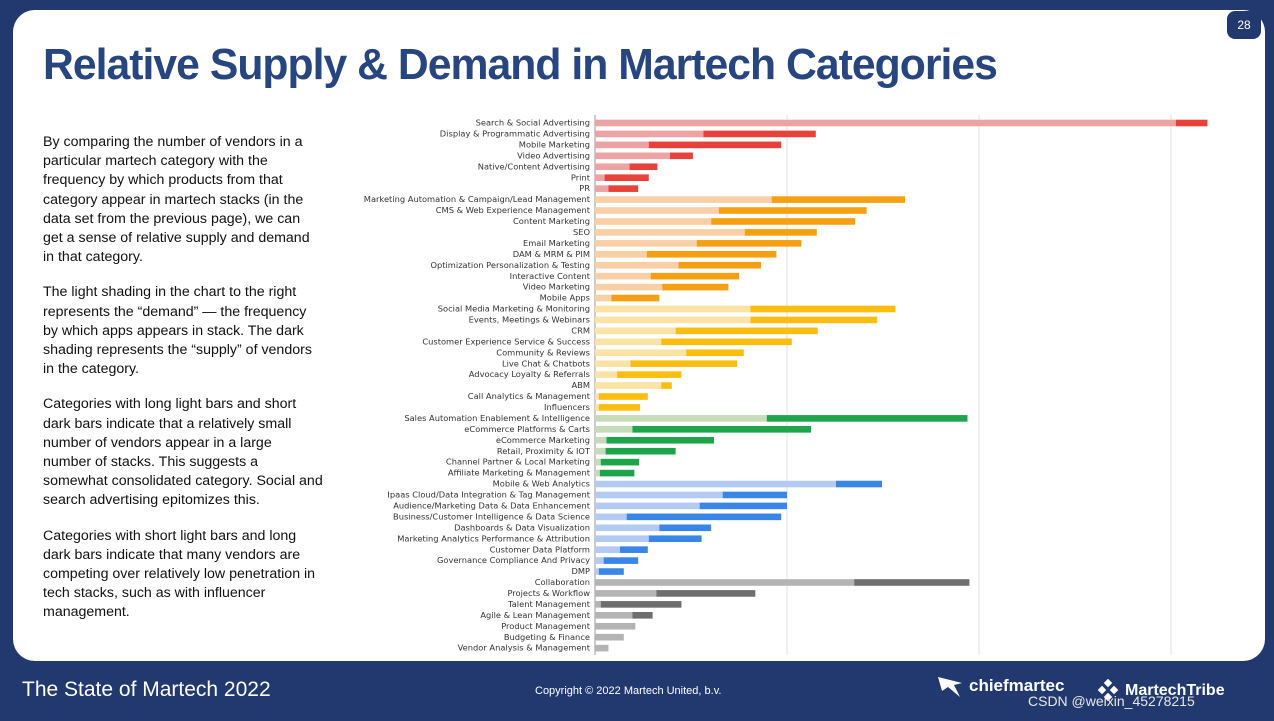 The image size is (1274, 721). Describe the element at coordinates (534, 166) in the screenshot. I see `category-label: Native/Content Advertising` at that location.